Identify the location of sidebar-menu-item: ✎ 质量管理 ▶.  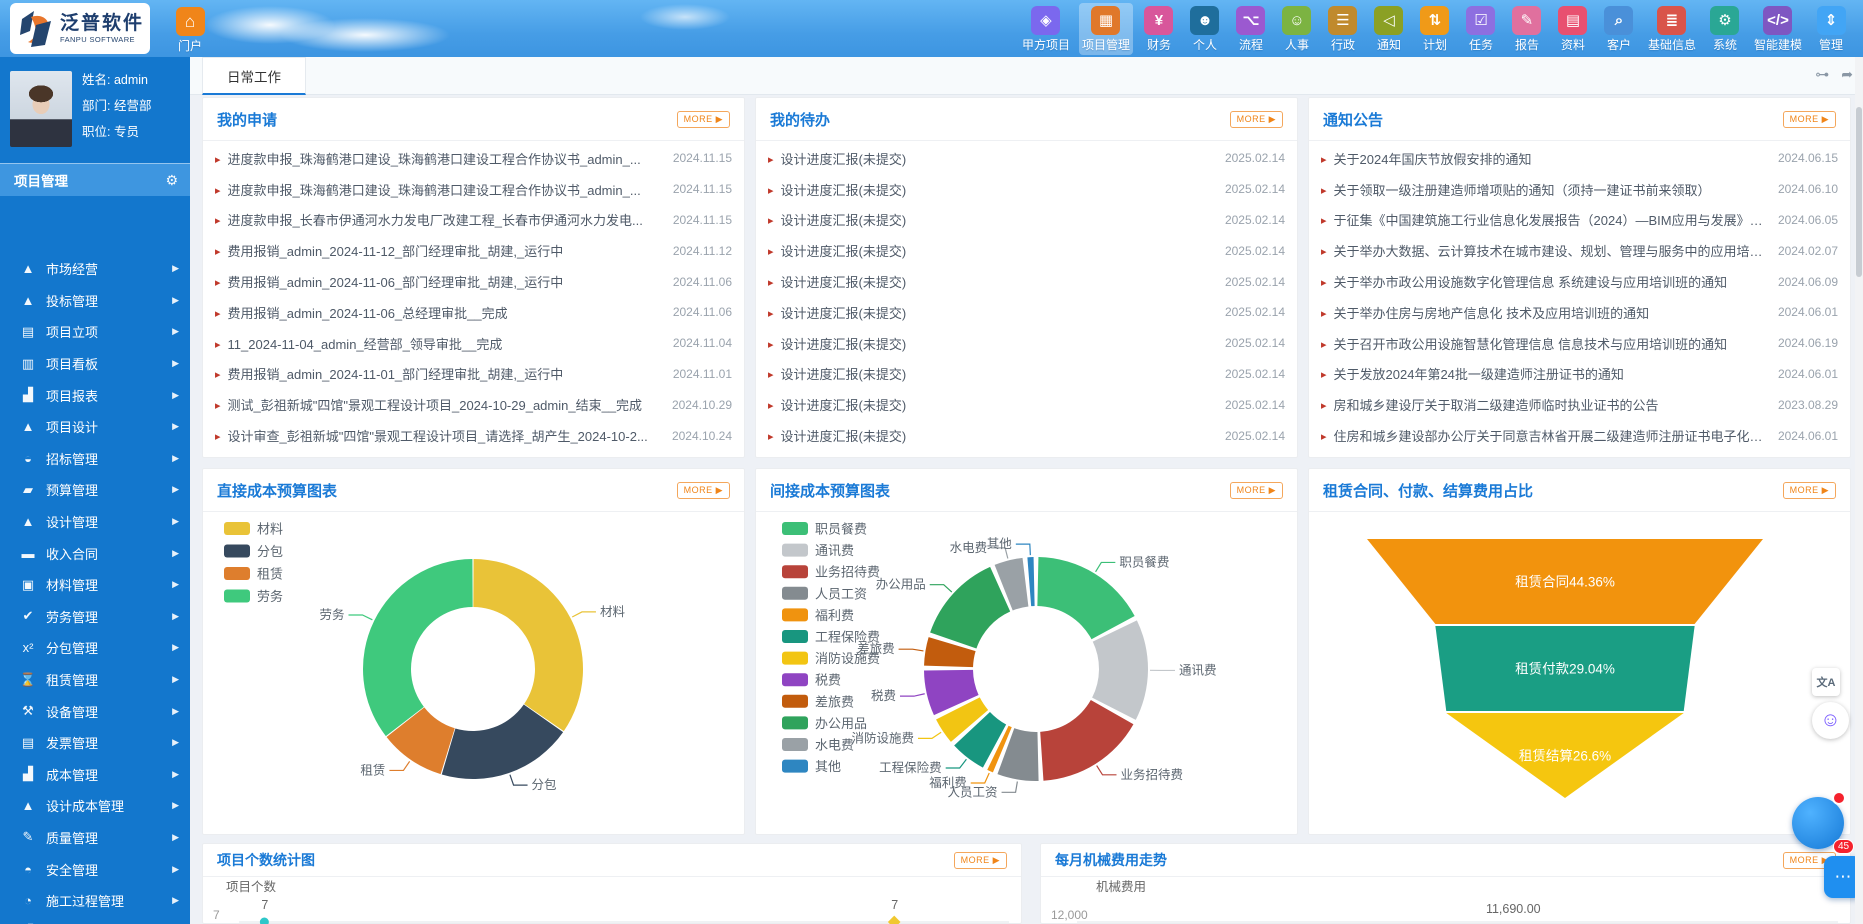
(95, 838).